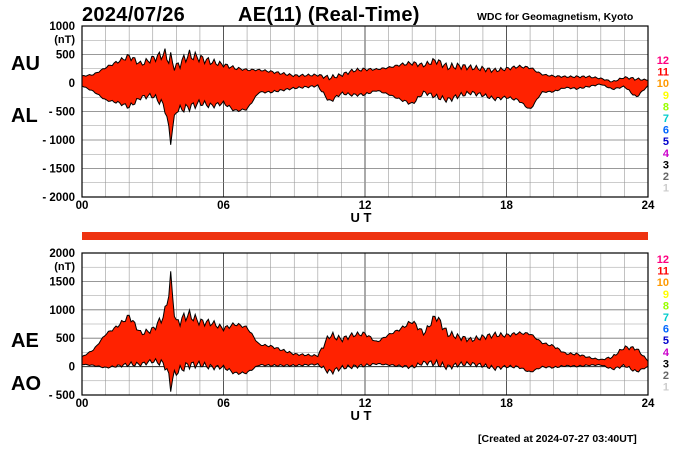  What do you see at coordinates (25, 341) in the screenshot?
I see `series-label-ae: AE` at bounding box center [25, 341].